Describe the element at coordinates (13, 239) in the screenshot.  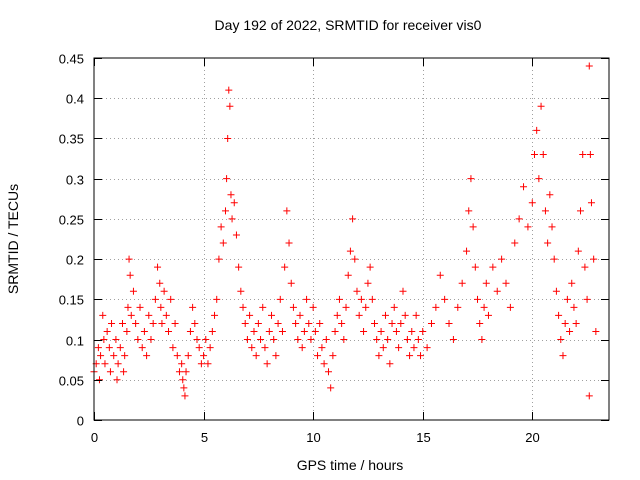
I see `y-axis-label: SRMTID / TECUs` at that location.